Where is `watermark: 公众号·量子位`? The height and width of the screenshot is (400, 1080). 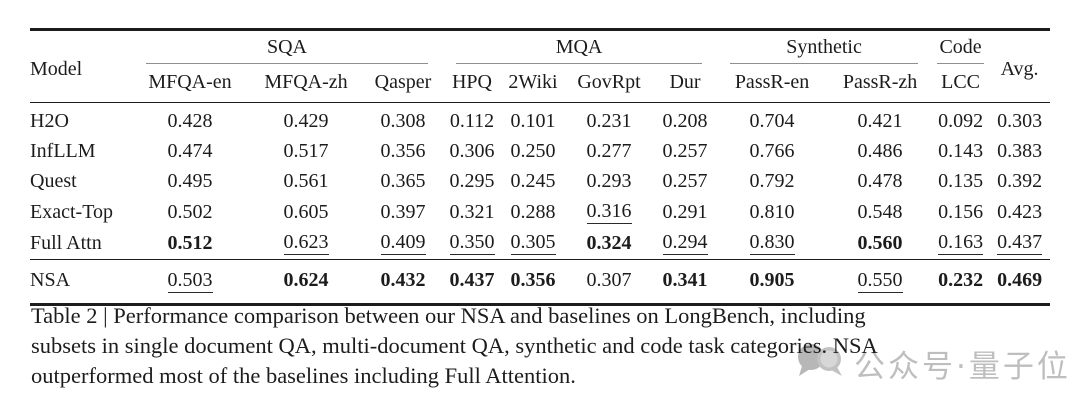
watermark: 公众号·量子位 is located at coordinates (933, 363).